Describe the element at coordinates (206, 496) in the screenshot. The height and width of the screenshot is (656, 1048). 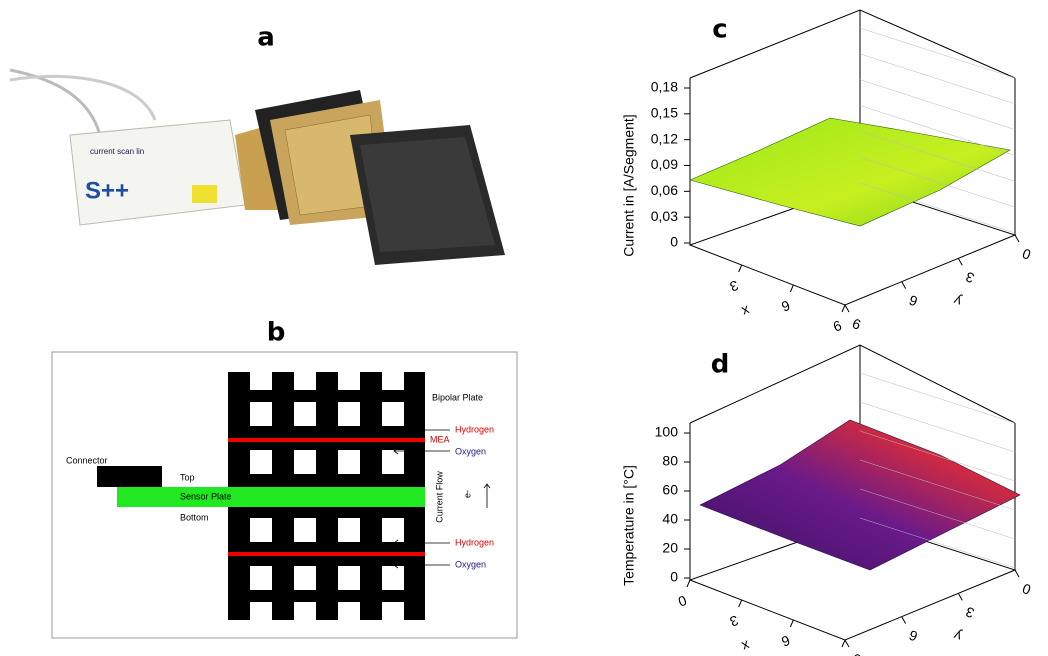
I see `diagram-label: Sensor Plate` at that location.